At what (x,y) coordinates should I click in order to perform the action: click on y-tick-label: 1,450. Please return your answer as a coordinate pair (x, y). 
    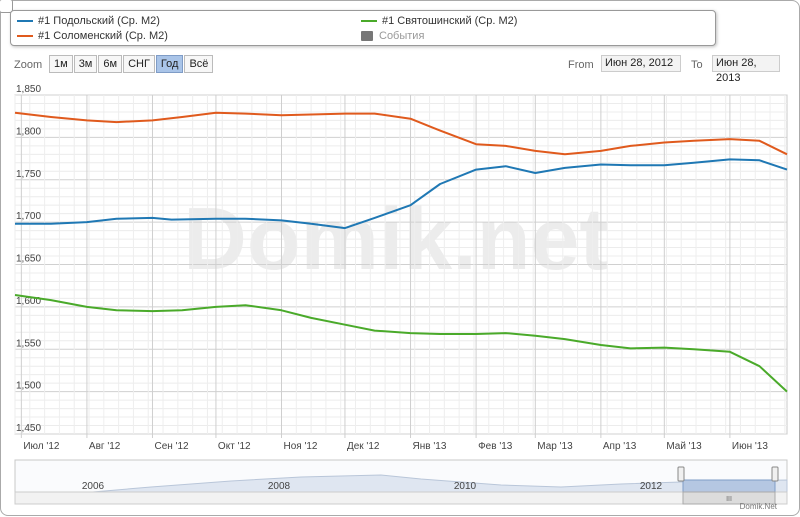
    Looking at the image, I should click on (28, 428).